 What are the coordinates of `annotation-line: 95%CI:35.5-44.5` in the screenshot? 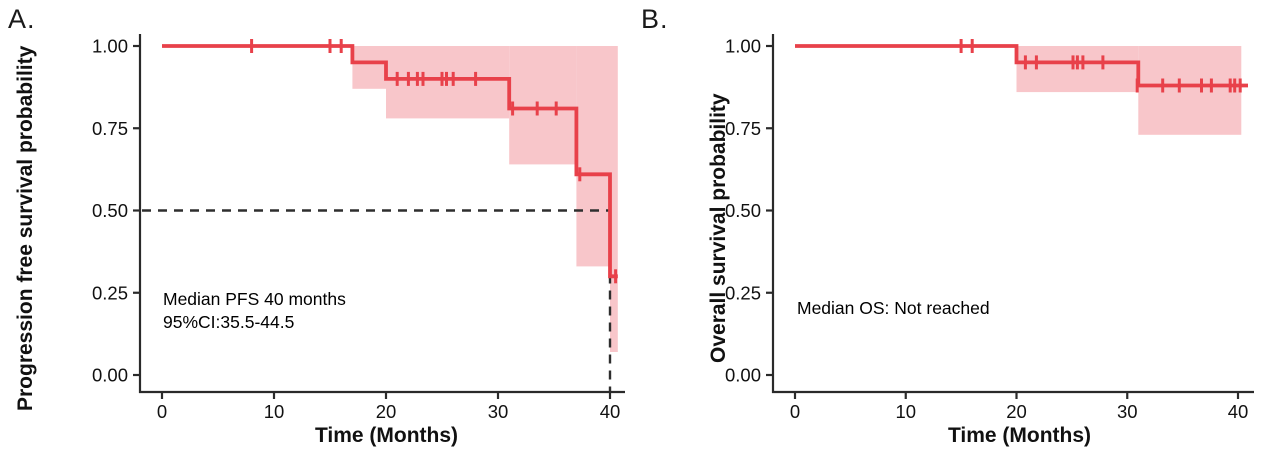 It's located at (229, 322).